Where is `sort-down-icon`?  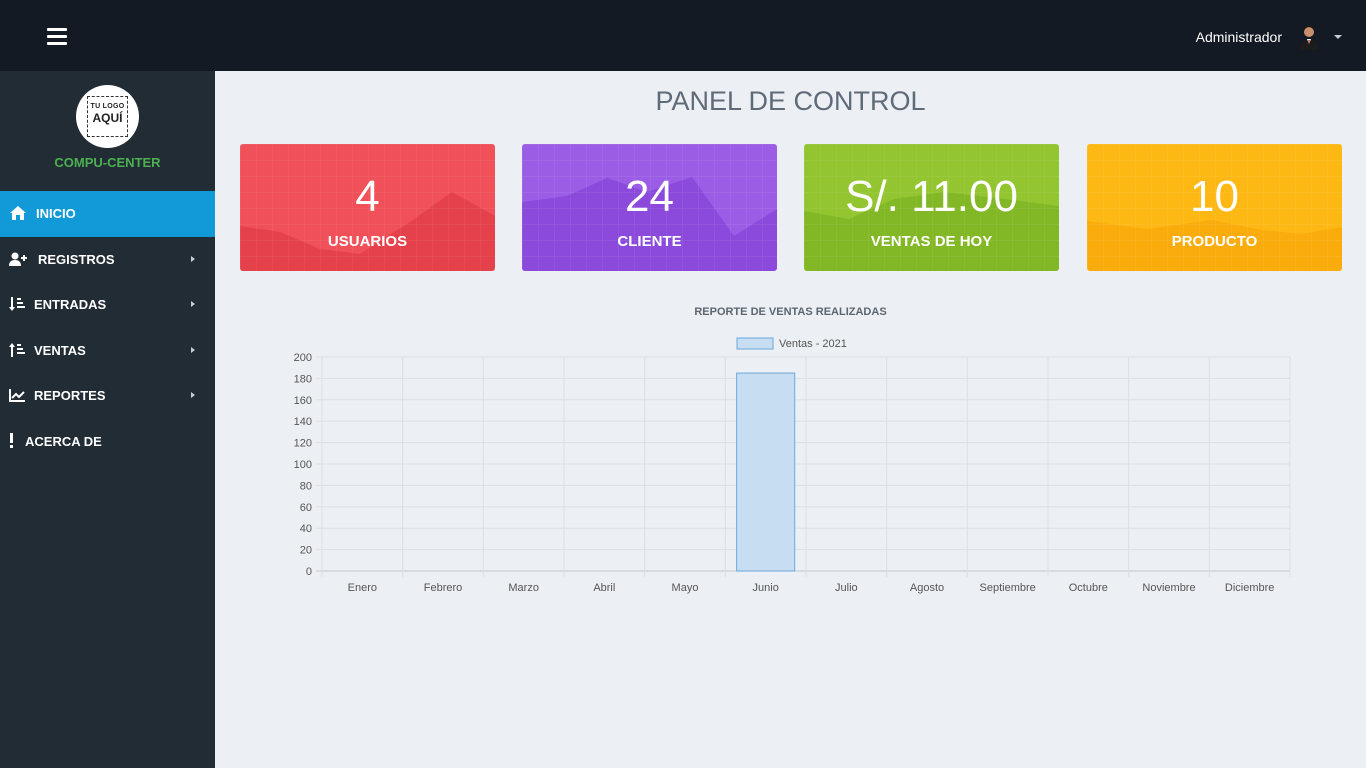 sort-down-icon is located at coordinates (17, 304).